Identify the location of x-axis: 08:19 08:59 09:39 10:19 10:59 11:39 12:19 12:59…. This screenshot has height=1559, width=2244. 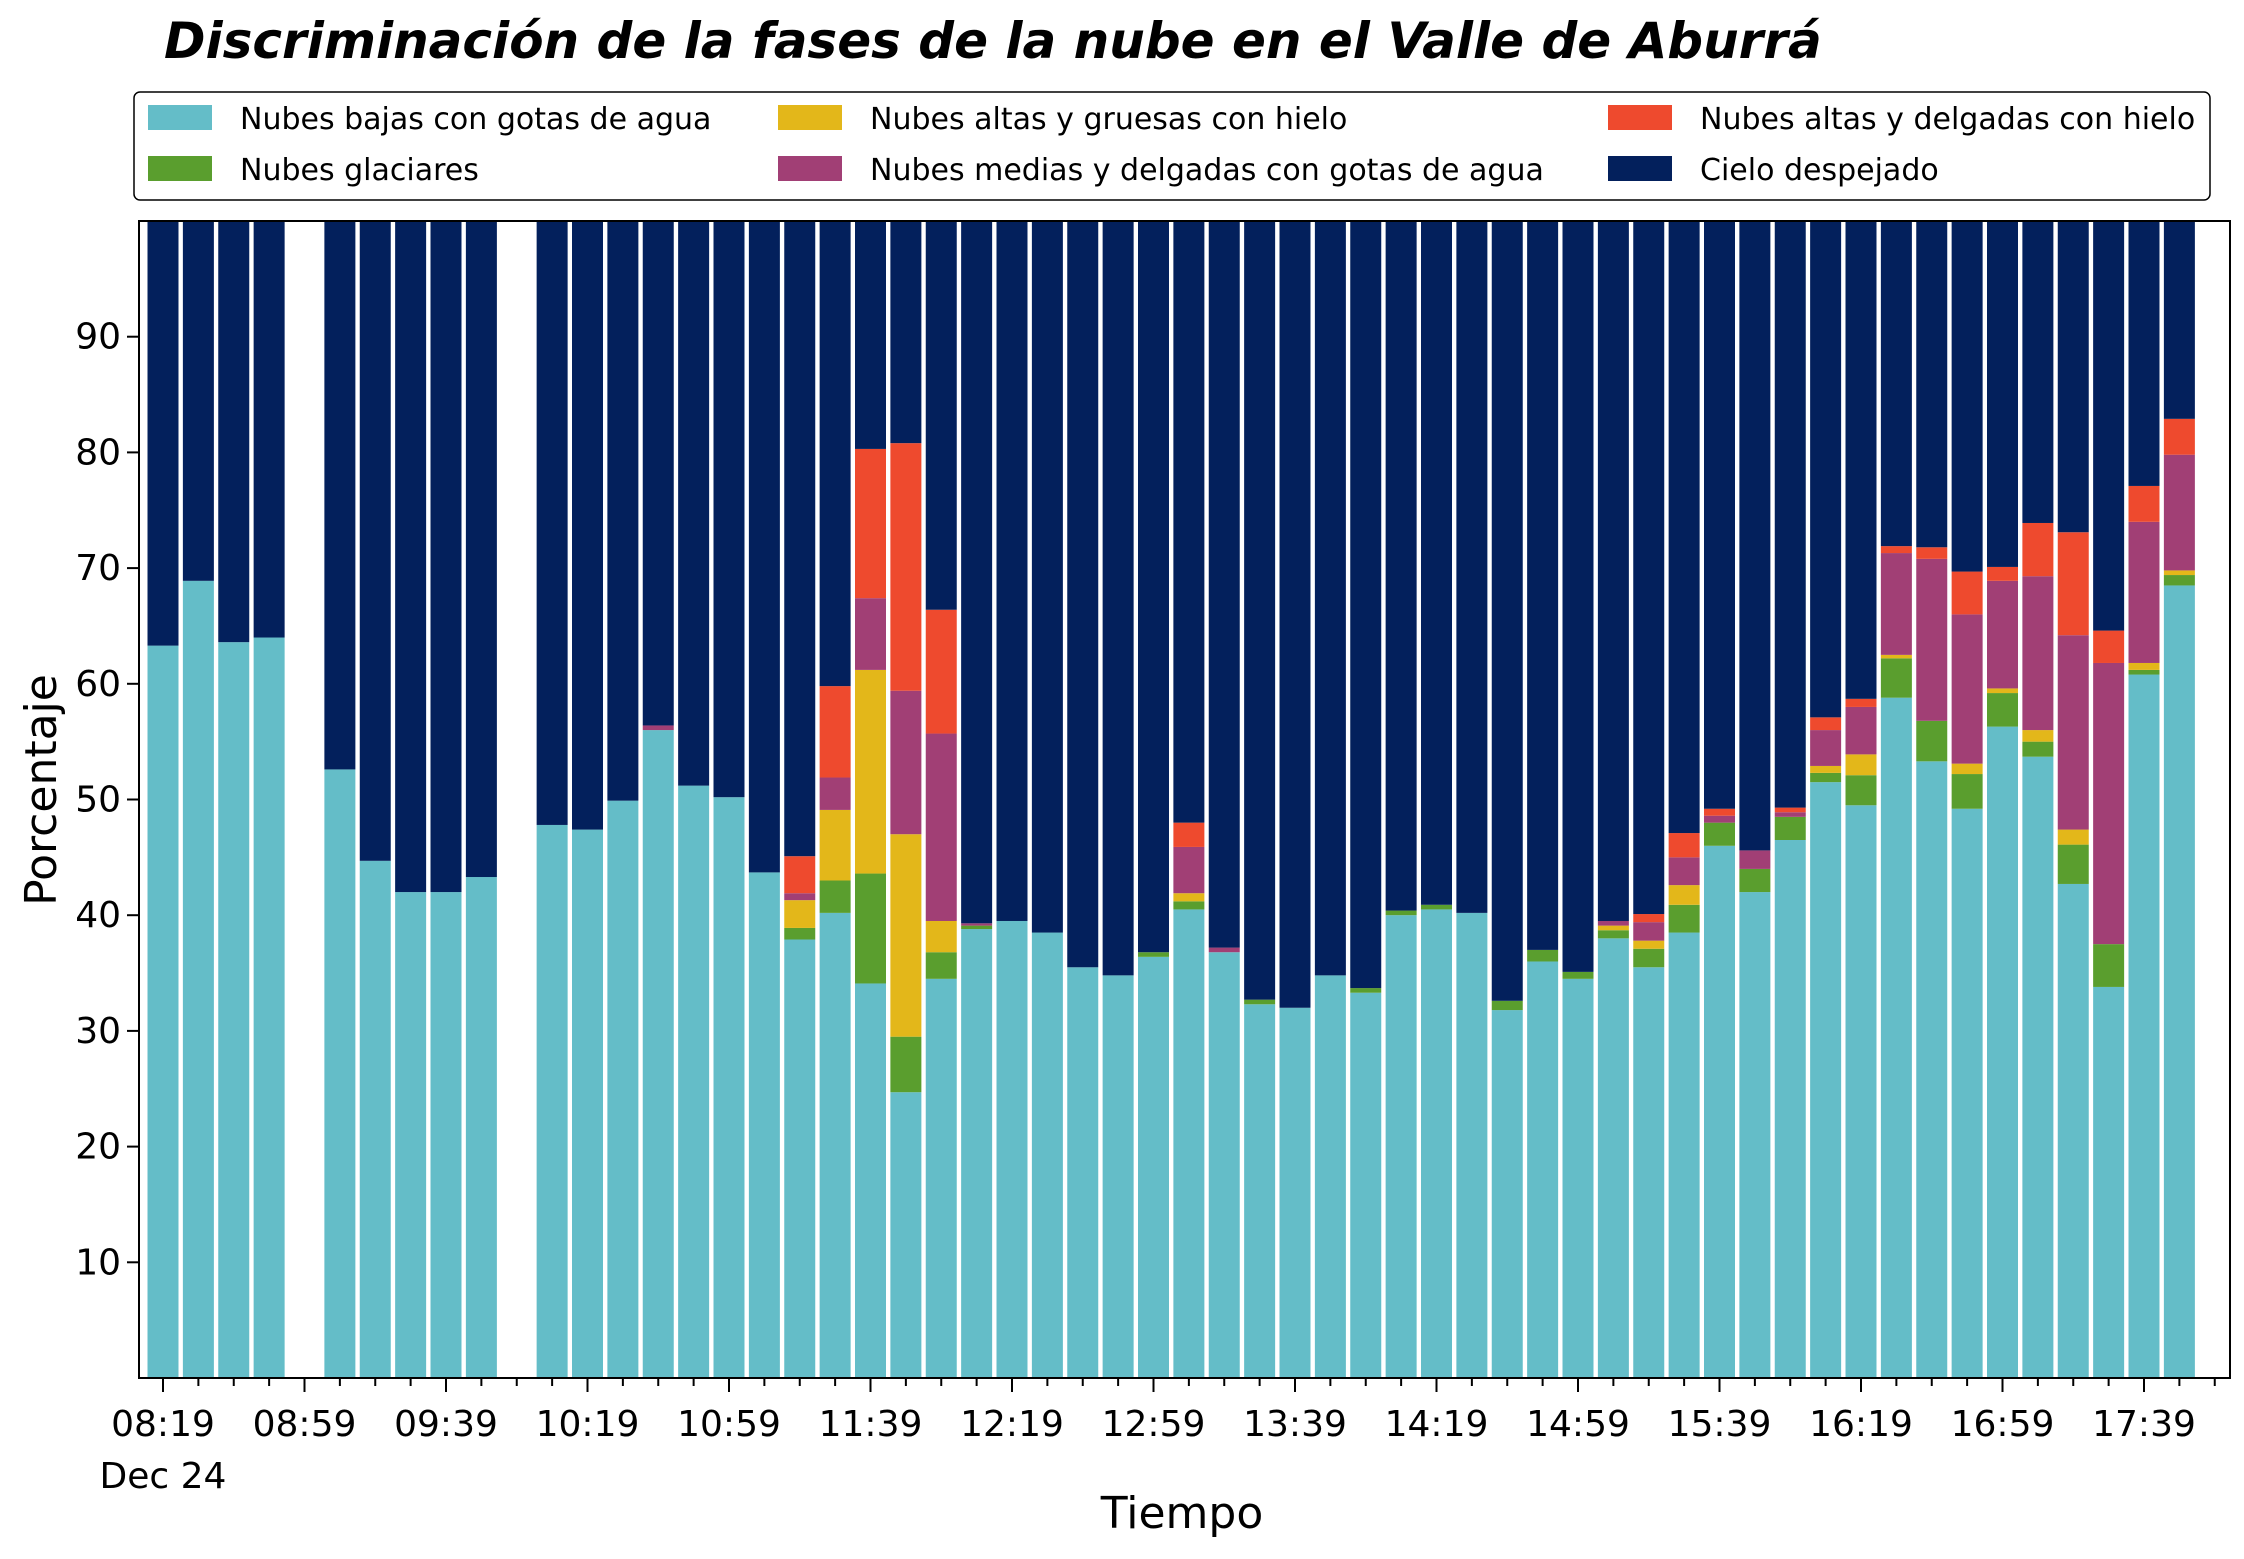
(1158, 1437).